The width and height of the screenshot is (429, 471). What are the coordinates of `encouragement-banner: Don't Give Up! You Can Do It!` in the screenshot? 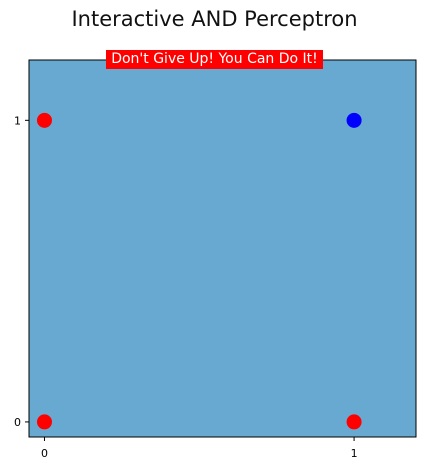 It's located at (214, 58).